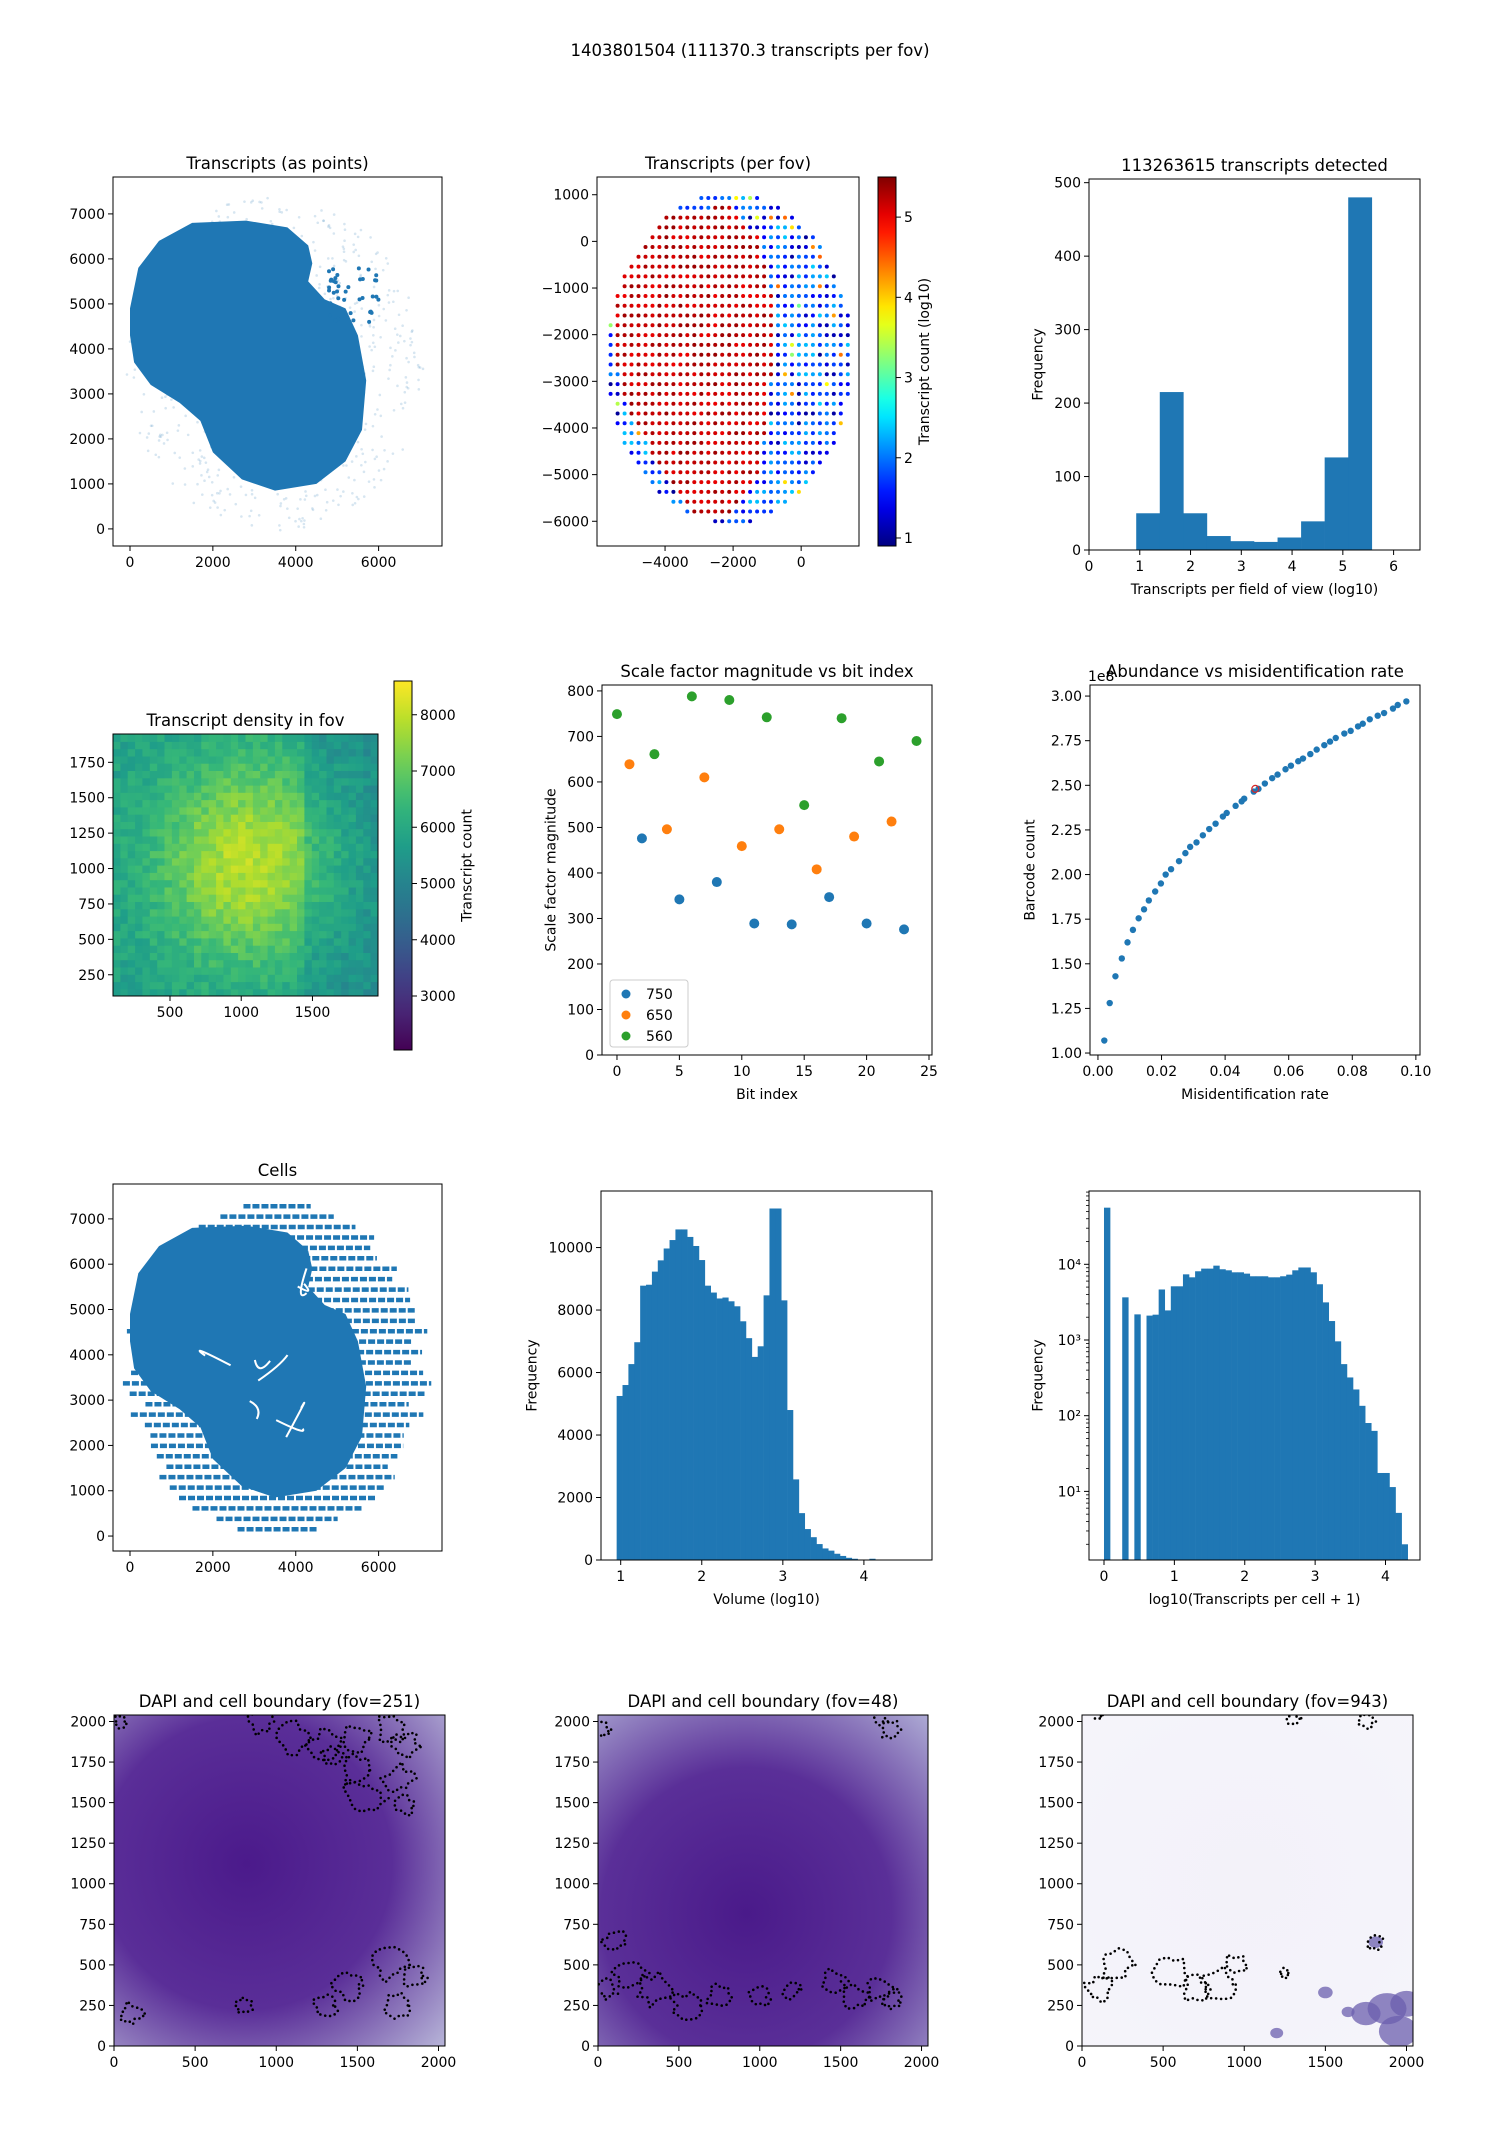 Image resolution: width=1500 pixels, height=2150 pixels. What do you see at coordinates (887, 361) in the screenshot?
I see `colorbar-scale` at bounding box center [887, 361].